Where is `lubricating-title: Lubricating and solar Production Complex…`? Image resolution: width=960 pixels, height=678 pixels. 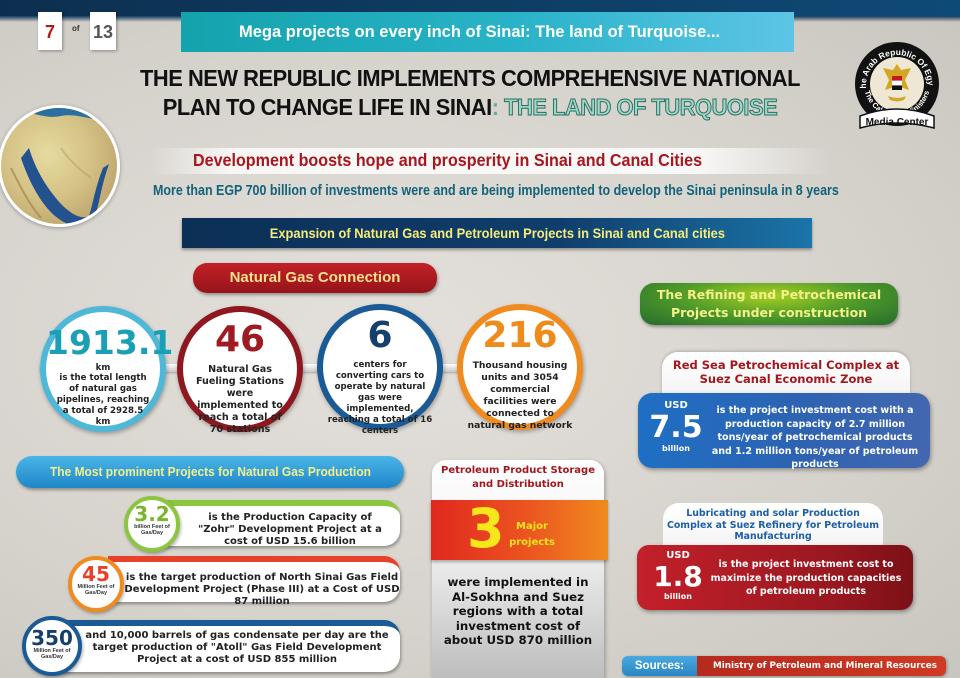
lubricating-title: Lubricating and solar Production Complex… is located at coordinates (772, 525).